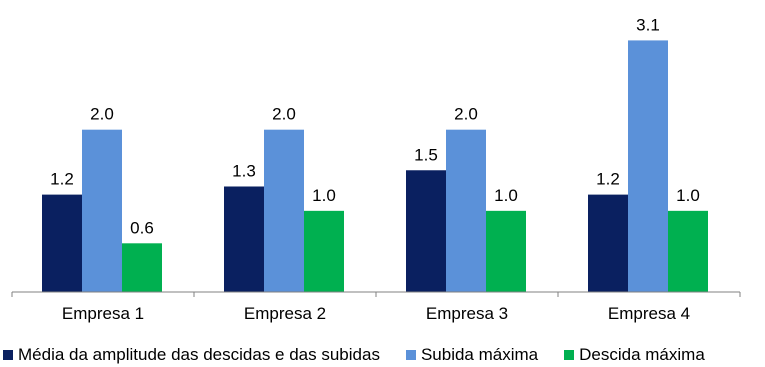  I want to click on legend-swatch-descida, so click(569, 355).